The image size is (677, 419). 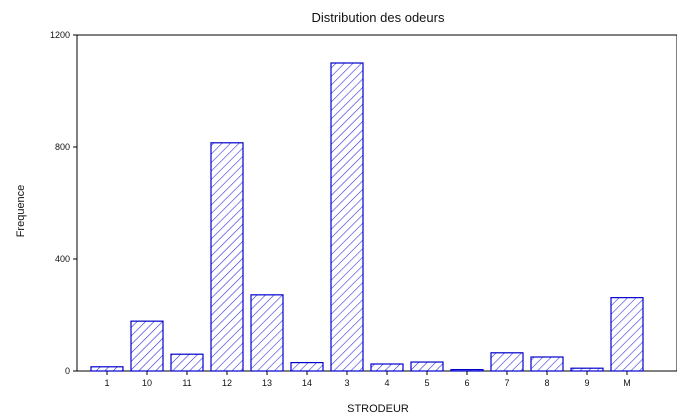 I want to click on y-axis: 0 400 800 1200, so click(x=63, y=203).